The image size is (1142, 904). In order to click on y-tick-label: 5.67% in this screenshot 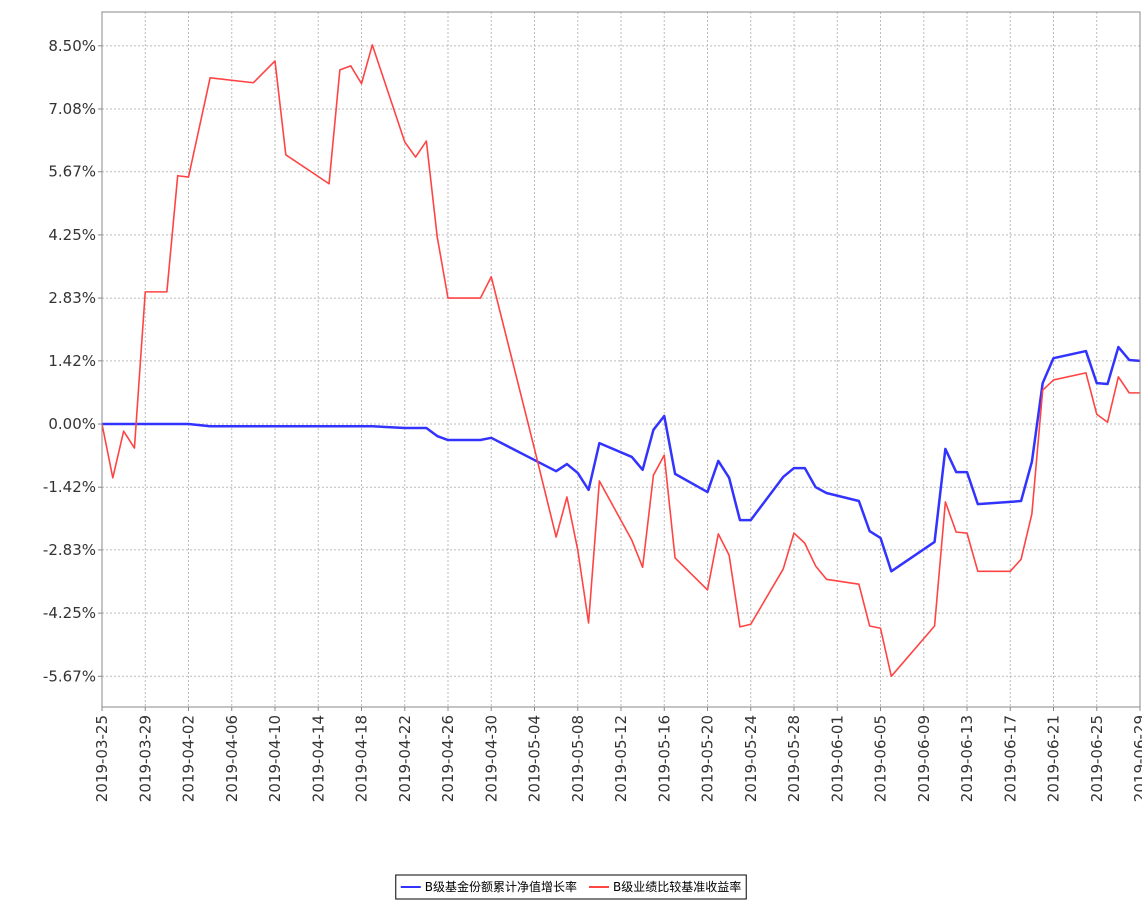, I will do `click(72, 172)`.